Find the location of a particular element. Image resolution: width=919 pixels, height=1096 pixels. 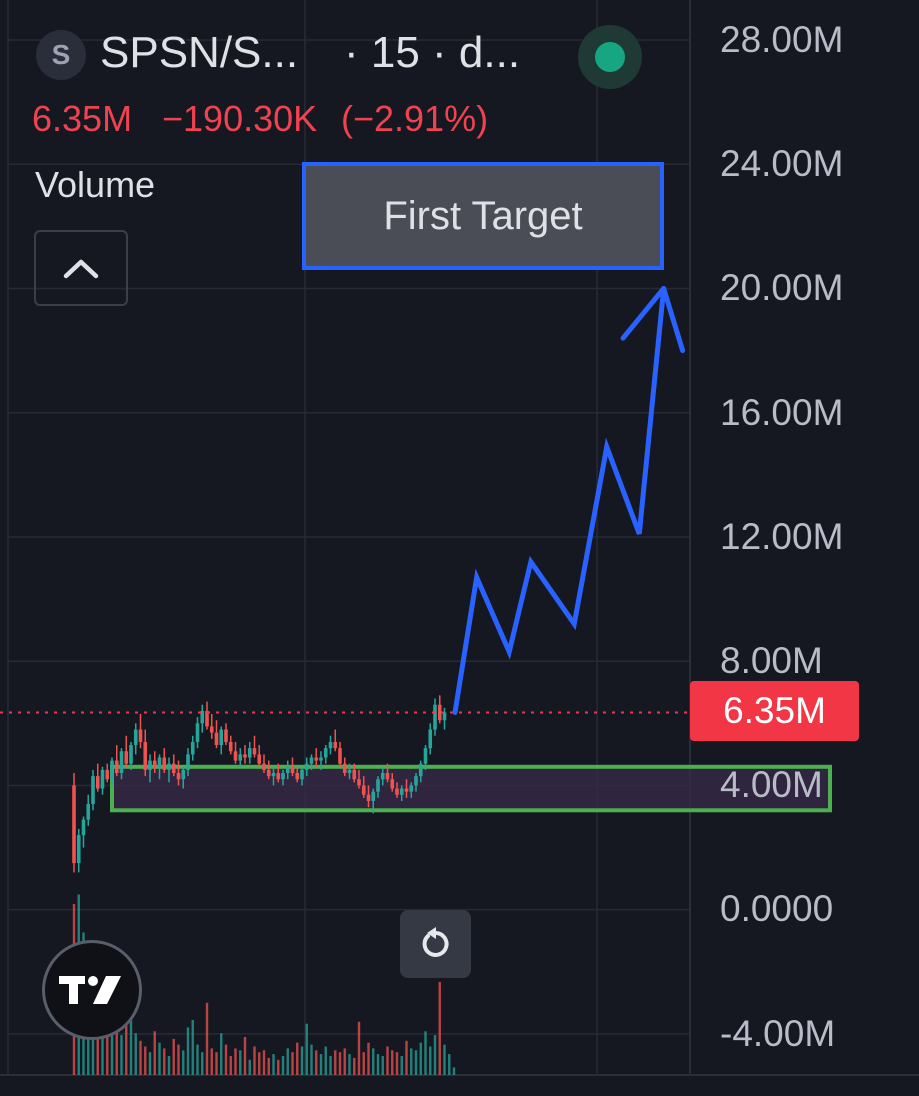

symbol-logo-badge: S is located at coordinates (61, 55).